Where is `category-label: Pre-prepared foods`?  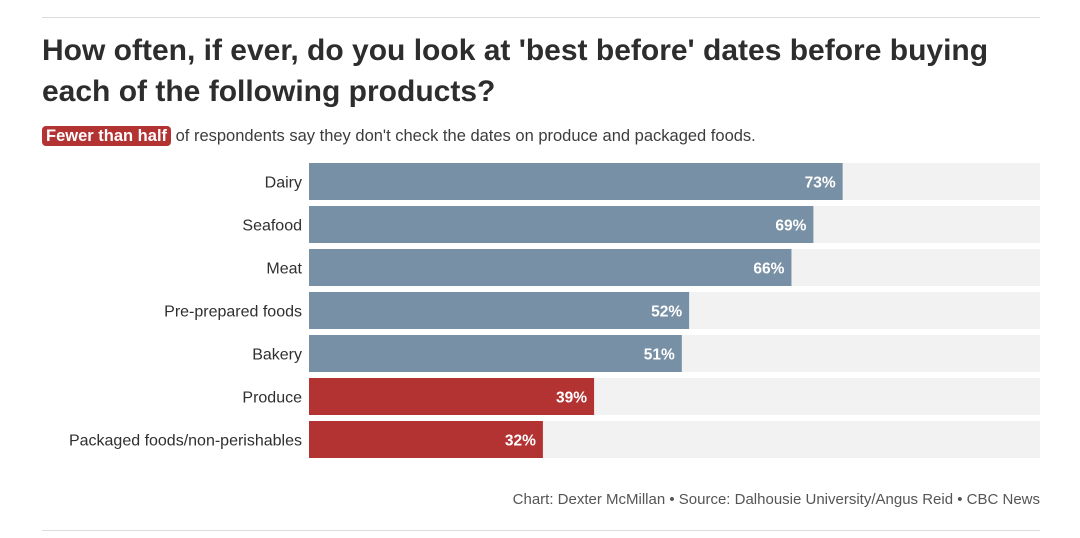 category-label: Pre-prepared foods is located at coordinates (233, 312).